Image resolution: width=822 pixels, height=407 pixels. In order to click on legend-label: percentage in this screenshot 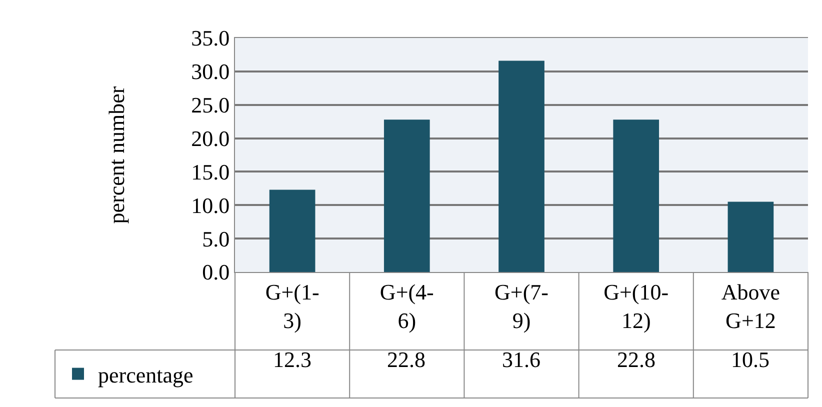, I will do `click(146, 375)`.